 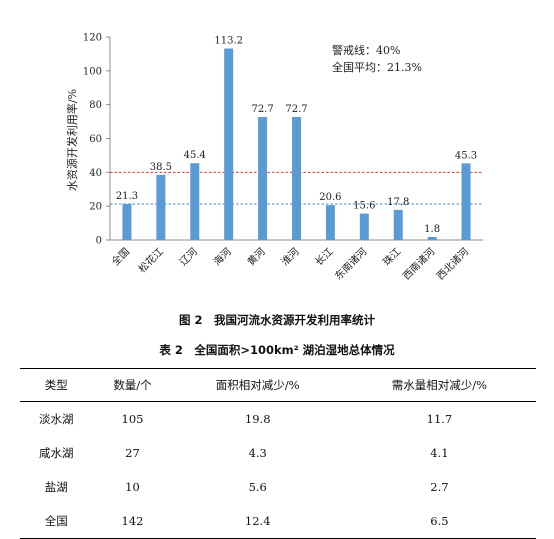 What do you see at coordinates (364, 206) in the screenshot?
I see `bar-value-label: 15.6` at bounding box center [364, 206].